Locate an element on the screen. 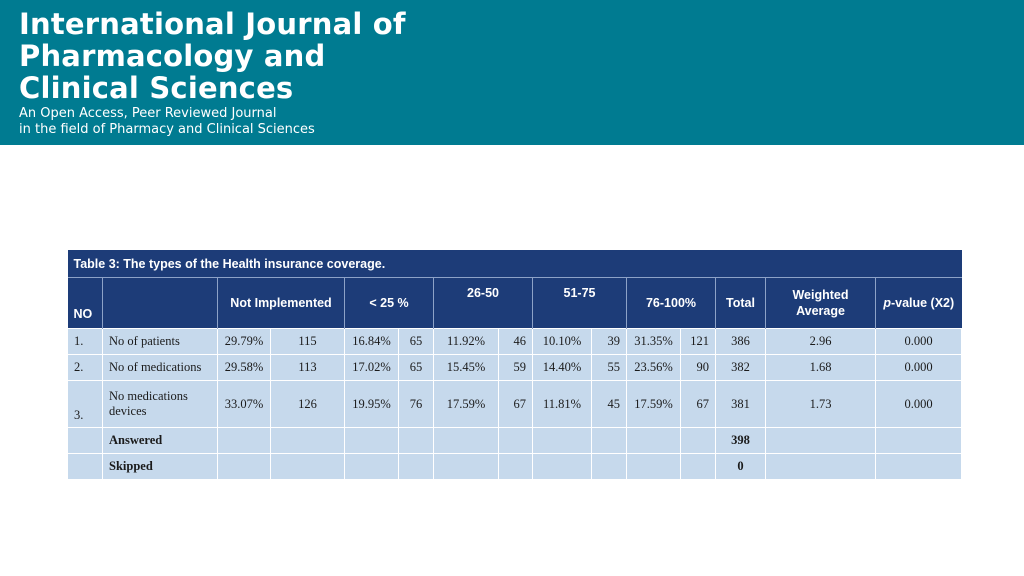  cell-item: No medications devices is located at coordinates (160, 404).